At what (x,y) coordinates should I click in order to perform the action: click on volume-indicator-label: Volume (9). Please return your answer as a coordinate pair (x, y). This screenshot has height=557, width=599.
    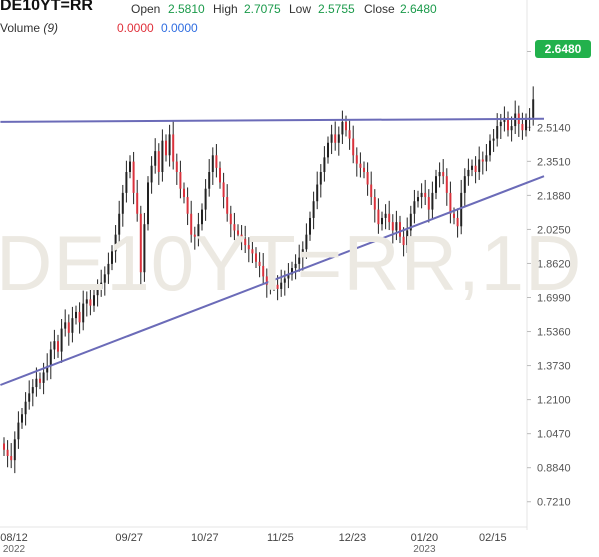
    Looking at the image, I should click on (29, 28).